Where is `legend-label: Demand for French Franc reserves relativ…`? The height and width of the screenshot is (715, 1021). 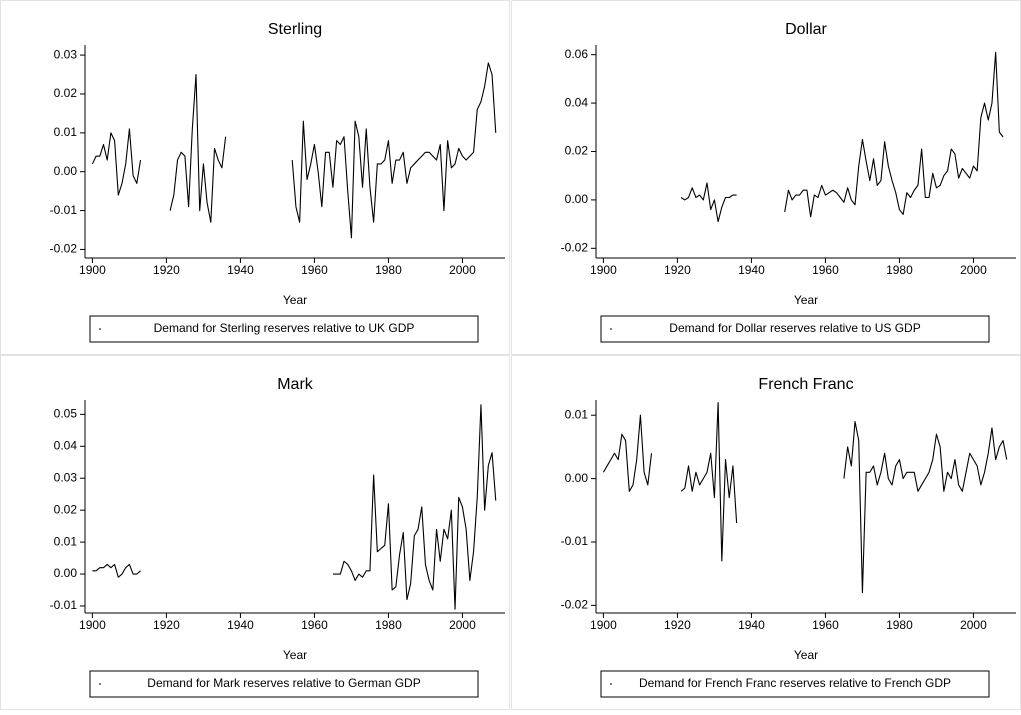 legend-label: Demand for French Franc reserves relativ… is located at coordinates (795, 683).